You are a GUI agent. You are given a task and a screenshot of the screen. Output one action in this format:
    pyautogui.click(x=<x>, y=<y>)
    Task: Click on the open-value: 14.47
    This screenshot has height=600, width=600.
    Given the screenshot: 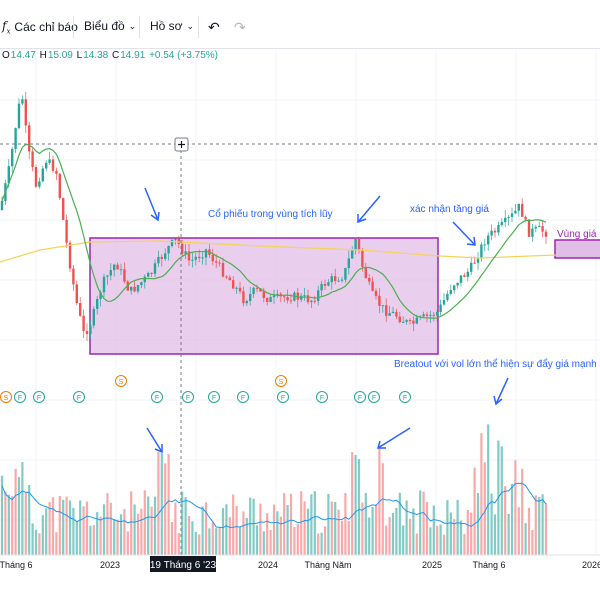 What is the action you would take?
    pyautogui.click(x=23, y=55)
    